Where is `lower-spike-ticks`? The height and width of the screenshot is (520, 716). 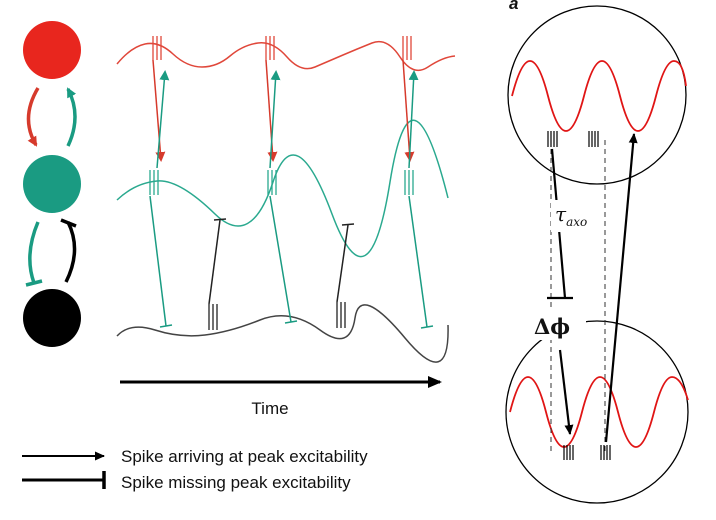 lower-spike-ticks is located at coordinates (587, 452).